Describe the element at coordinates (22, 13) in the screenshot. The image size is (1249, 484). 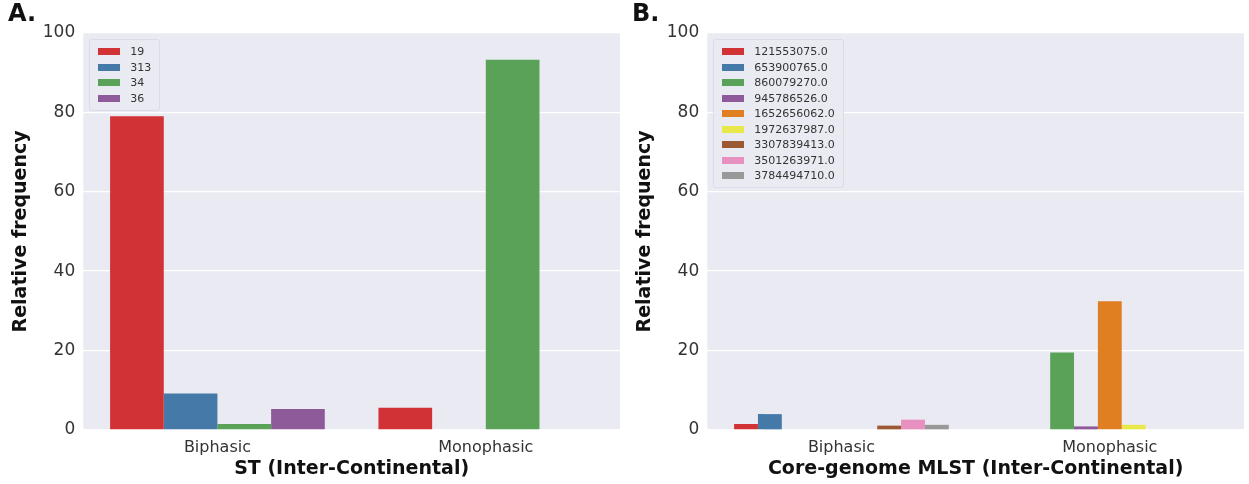
I see `chart-title: A.` at that location.